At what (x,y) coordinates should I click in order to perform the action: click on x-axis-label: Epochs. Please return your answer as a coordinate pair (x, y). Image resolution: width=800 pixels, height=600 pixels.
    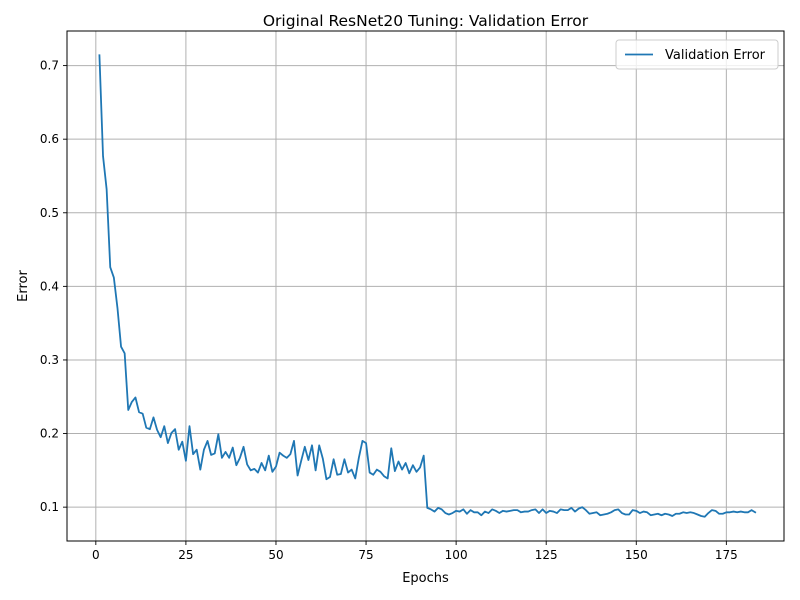
    Looking at the image, I should click on (425, 578).